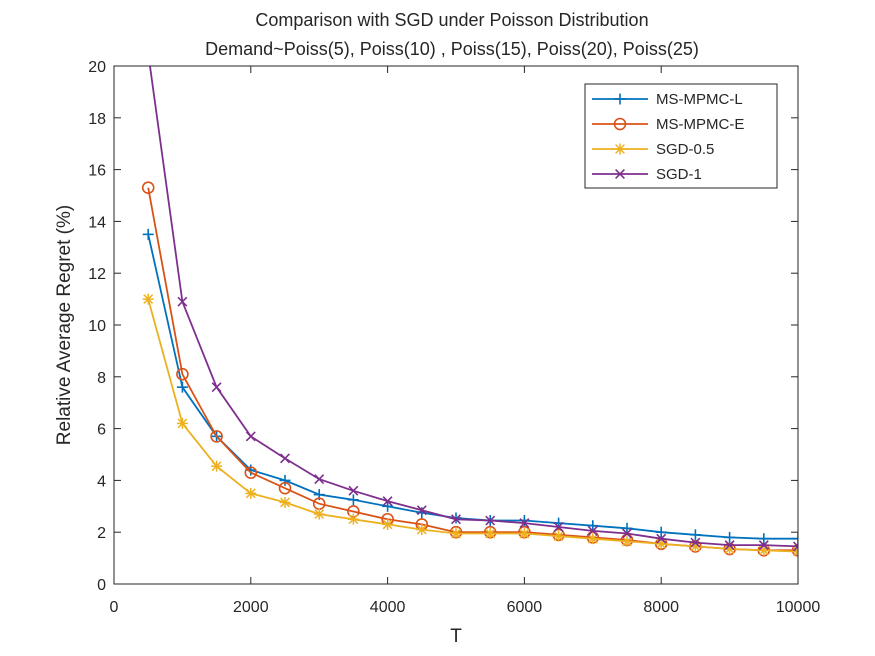 Image resolution: width=875 pixels, height=656 pixels. I want to click on x-tick-label: 0, so click(114, 607).